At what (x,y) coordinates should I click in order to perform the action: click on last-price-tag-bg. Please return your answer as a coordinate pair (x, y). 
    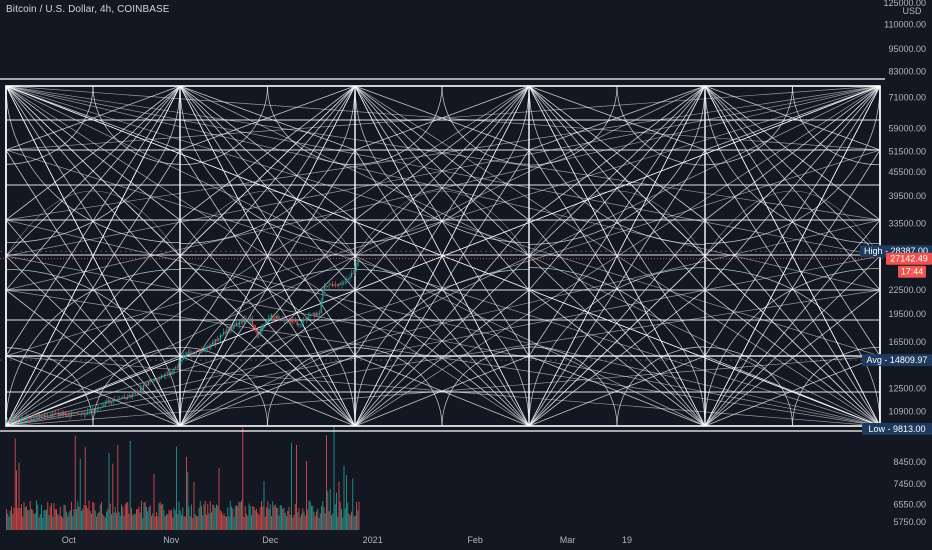
    Looking at the image, I should click on (909, 258).